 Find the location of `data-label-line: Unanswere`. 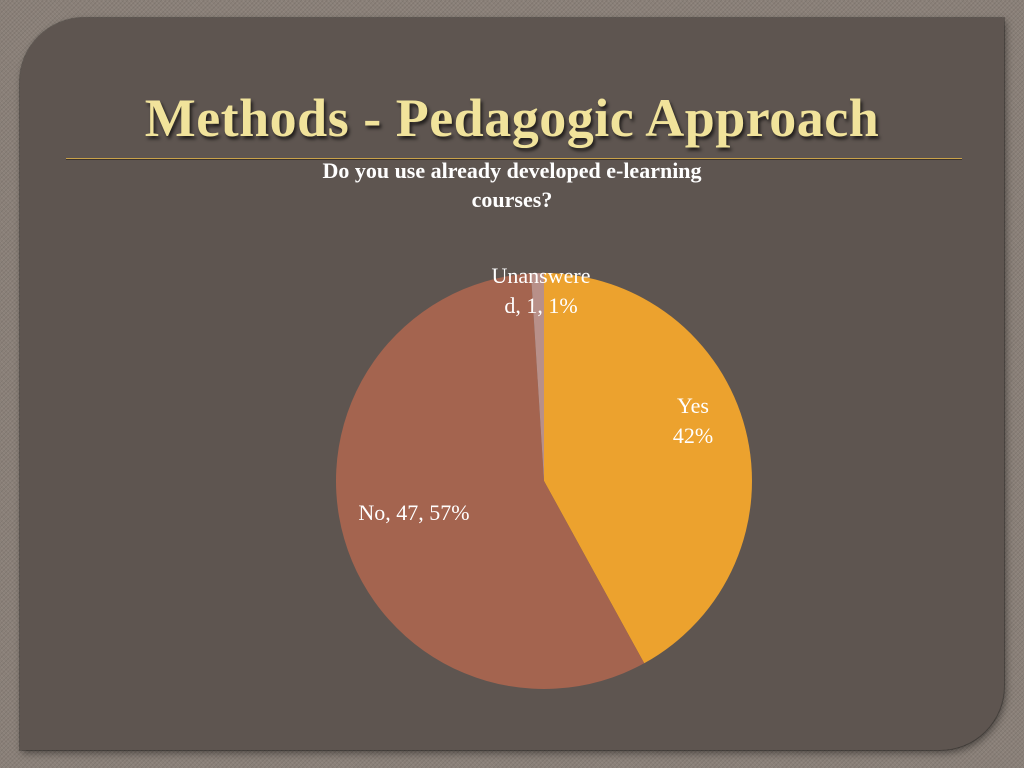

data-label-line: Unanswere is located at coordinates (541, 275).